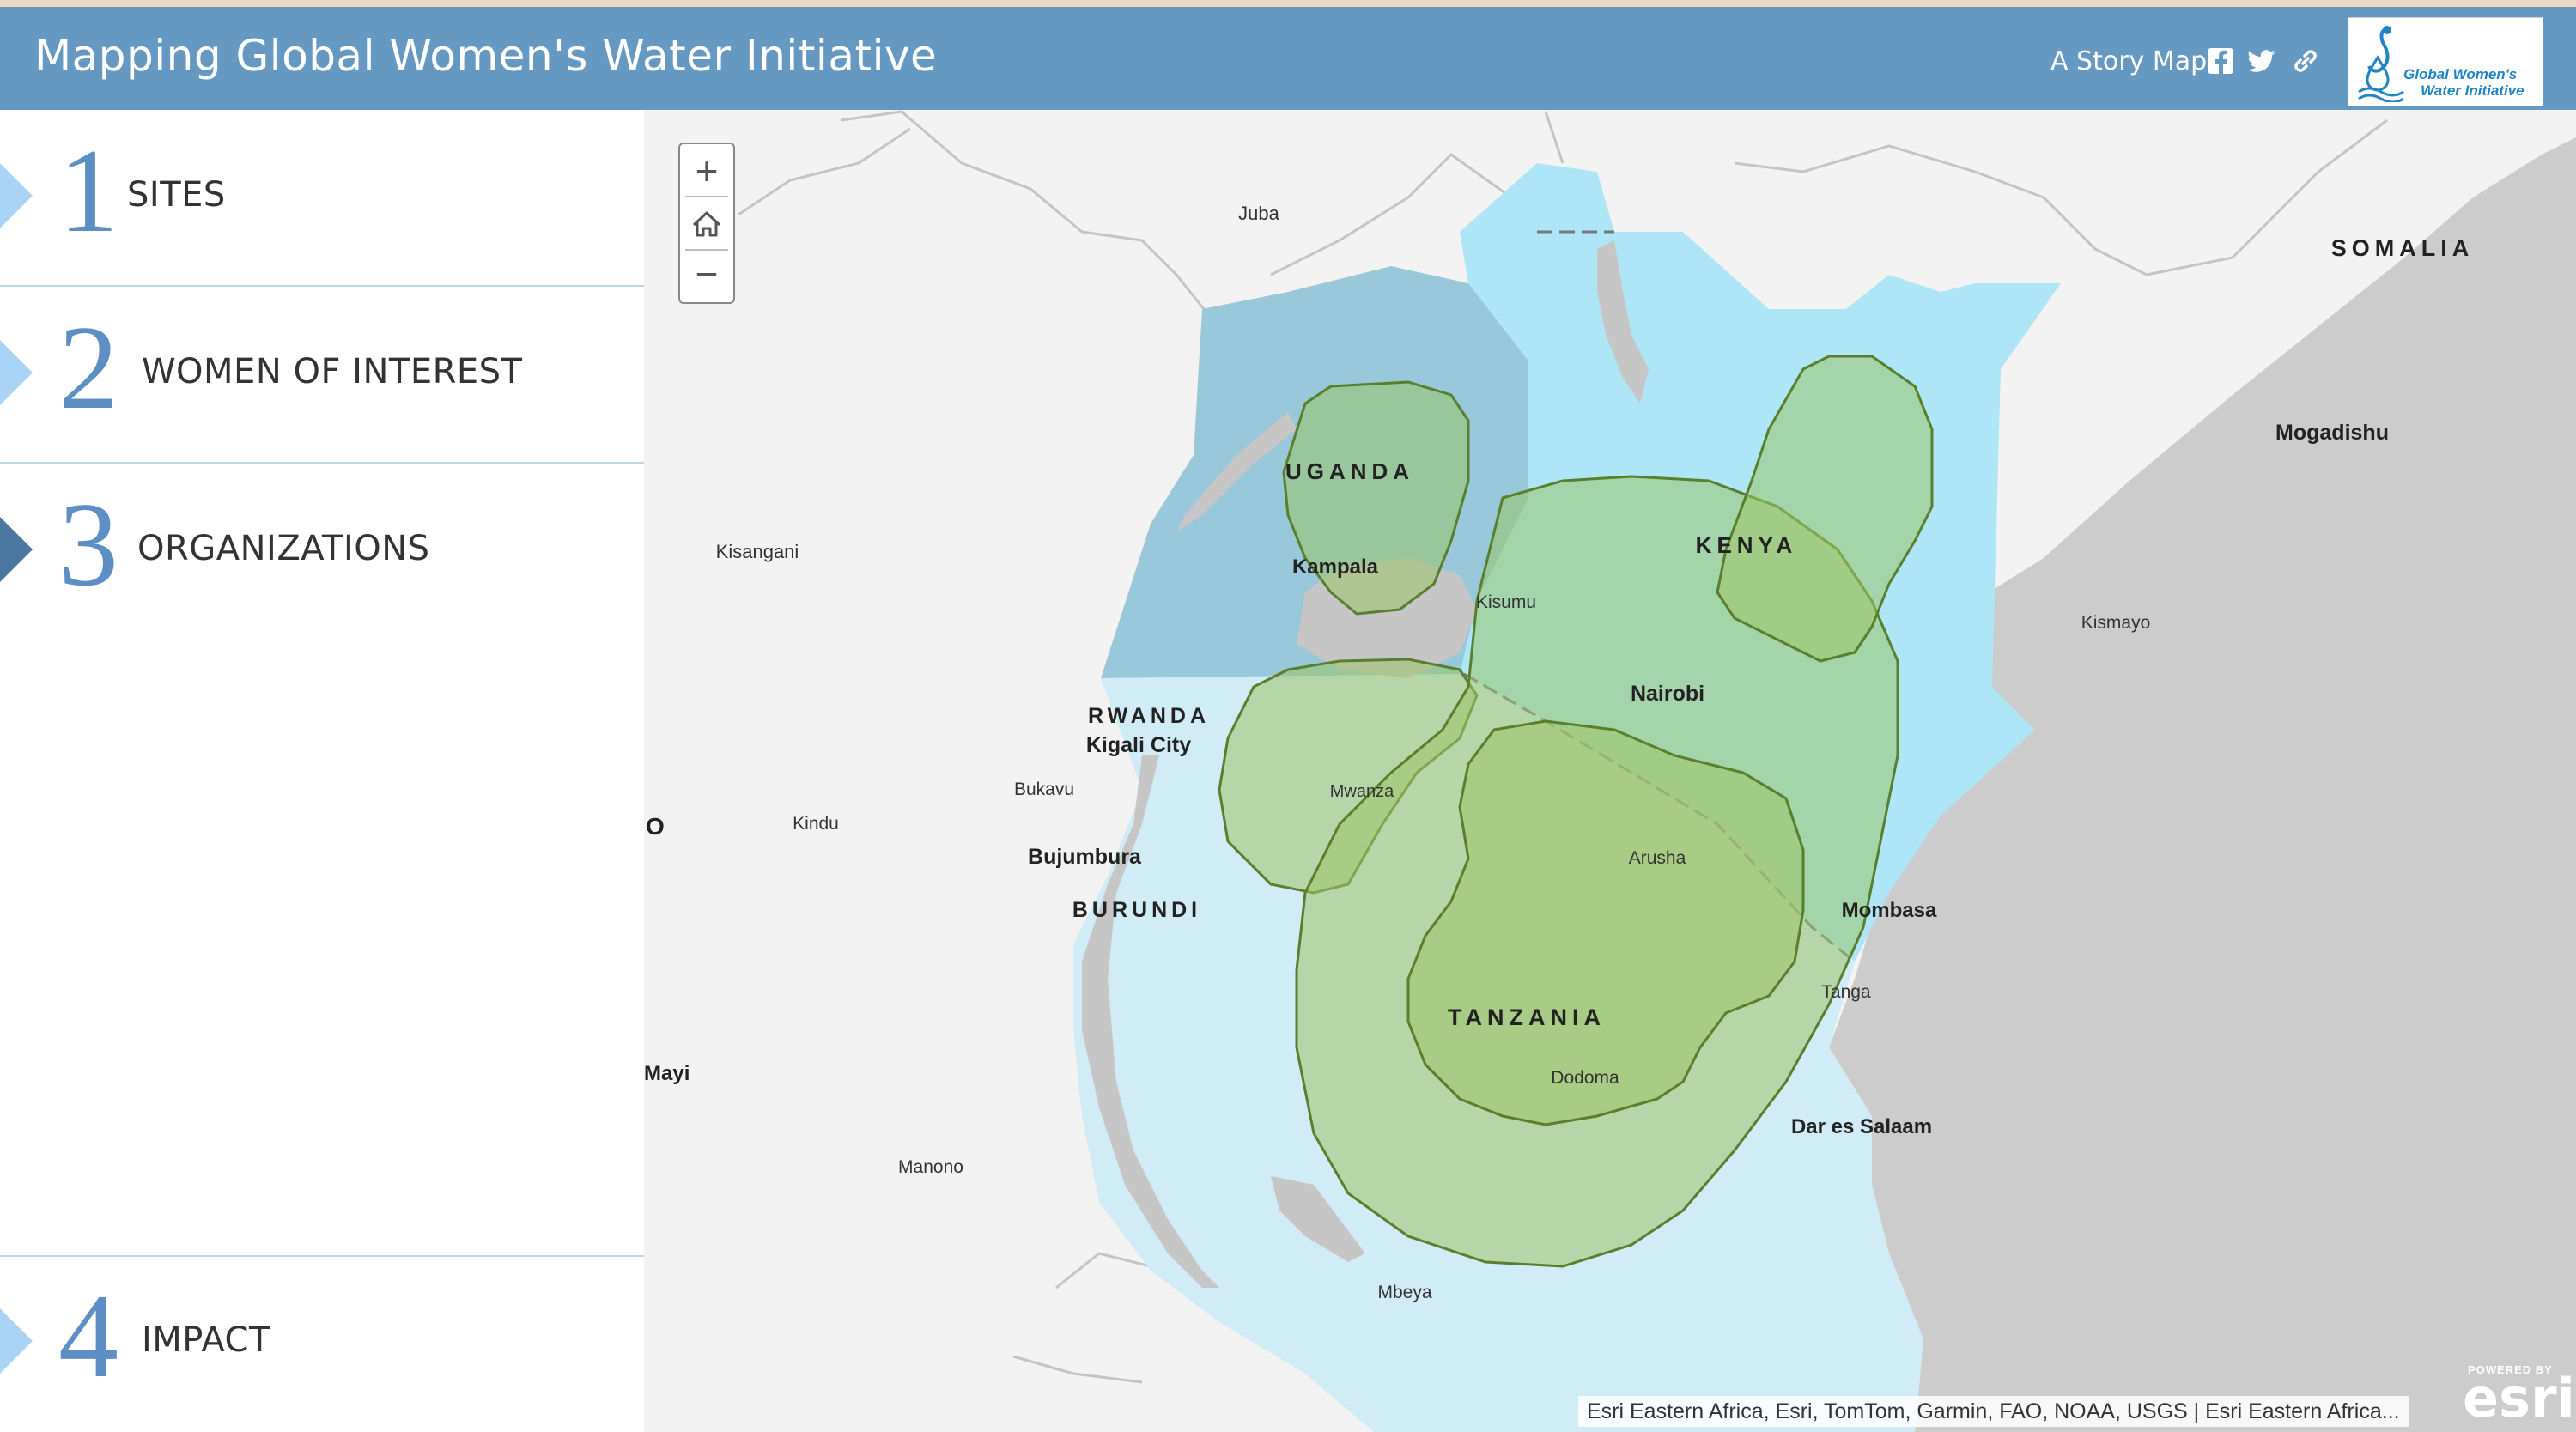  Describe the element at coordinates (486, 56) in the screenshot. I see `page-title: Mapping Global Women's Water Initiative` at that location.